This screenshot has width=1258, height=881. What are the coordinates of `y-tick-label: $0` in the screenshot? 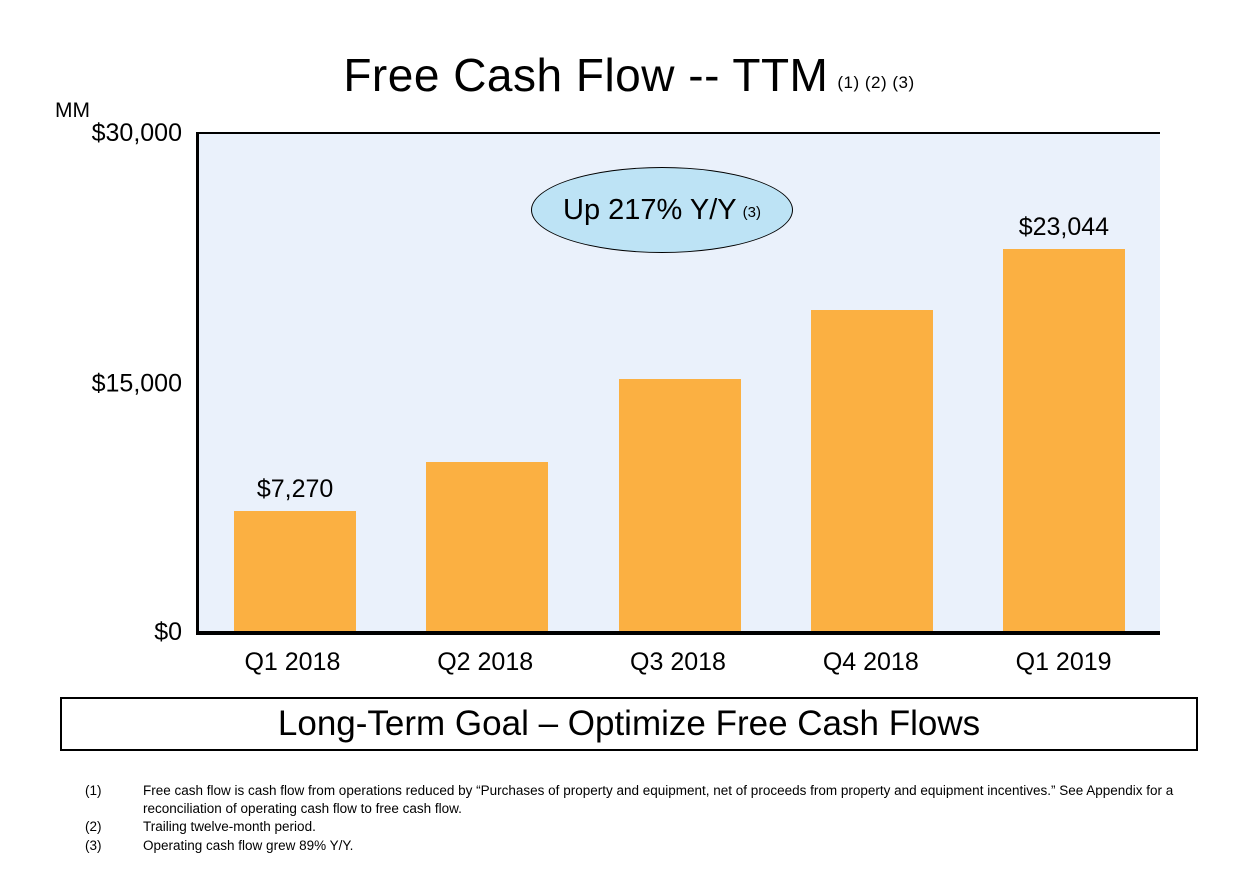 It's located at (168, 632).